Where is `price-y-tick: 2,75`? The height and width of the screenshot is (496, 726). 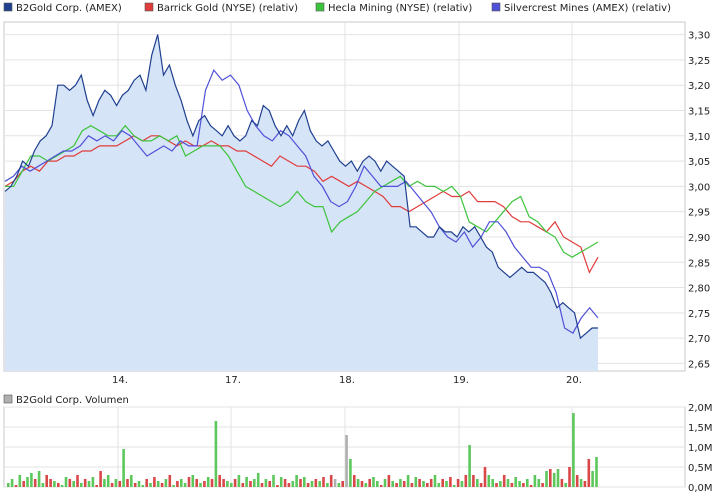
price-y-tick: 2,75 is located at coordinates (699, 314).